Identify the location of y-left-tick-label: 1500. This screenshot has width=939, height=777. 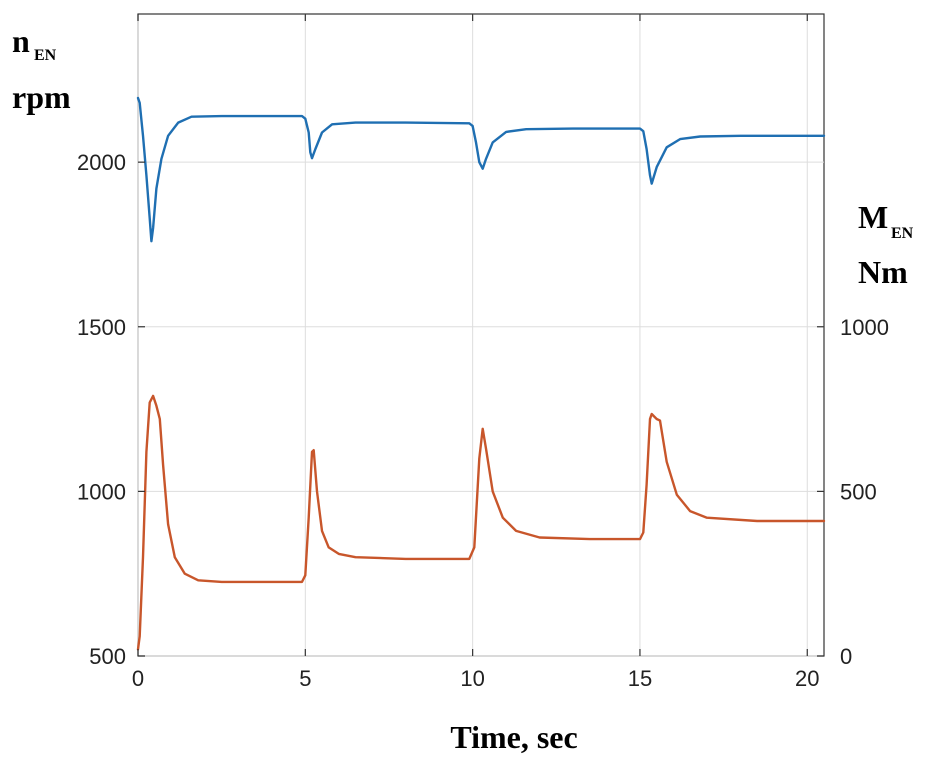
(101, 327).